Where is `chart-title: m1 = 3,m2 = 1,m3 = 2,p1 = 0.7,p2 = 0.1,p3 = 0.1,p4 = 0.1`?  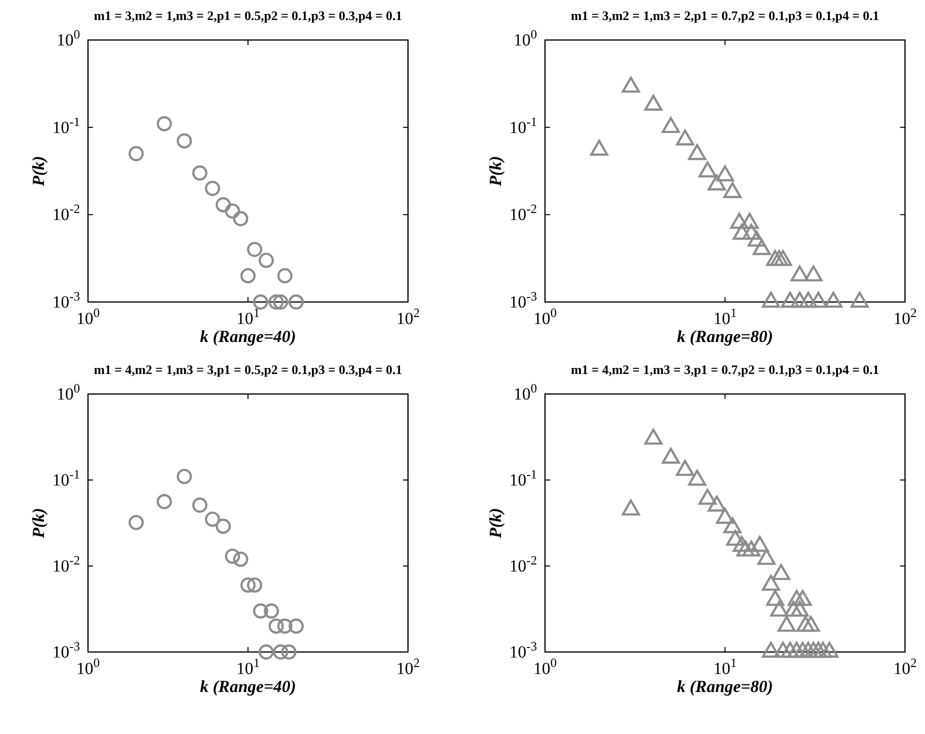
chart-title: m1 = 3,m2 = 1,m3 = 2,p1 = 0.7,p2 = 0.1,p3 = 0.1,p4 = 0.1 is located at coordinates (725, 15).